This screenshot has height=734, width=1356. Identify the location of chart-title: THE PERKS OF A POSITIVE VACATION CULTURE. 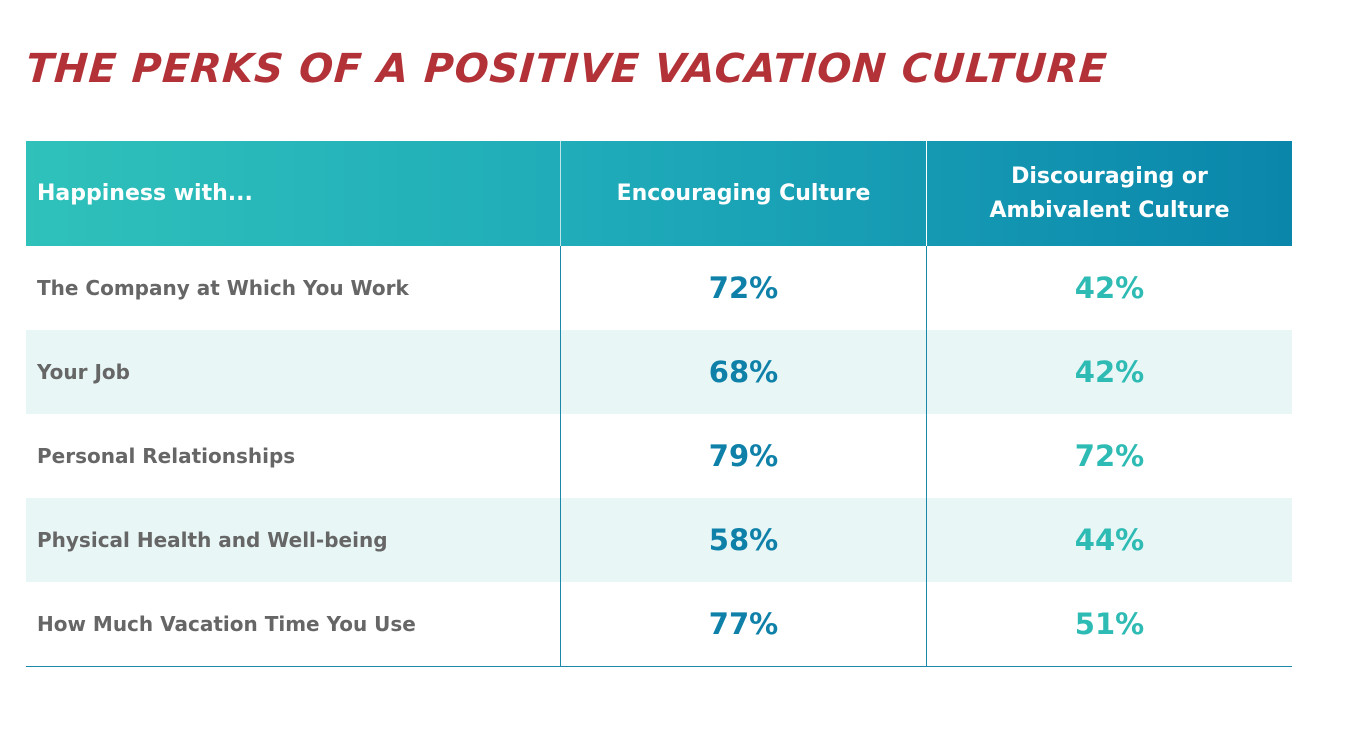
(566, 69).